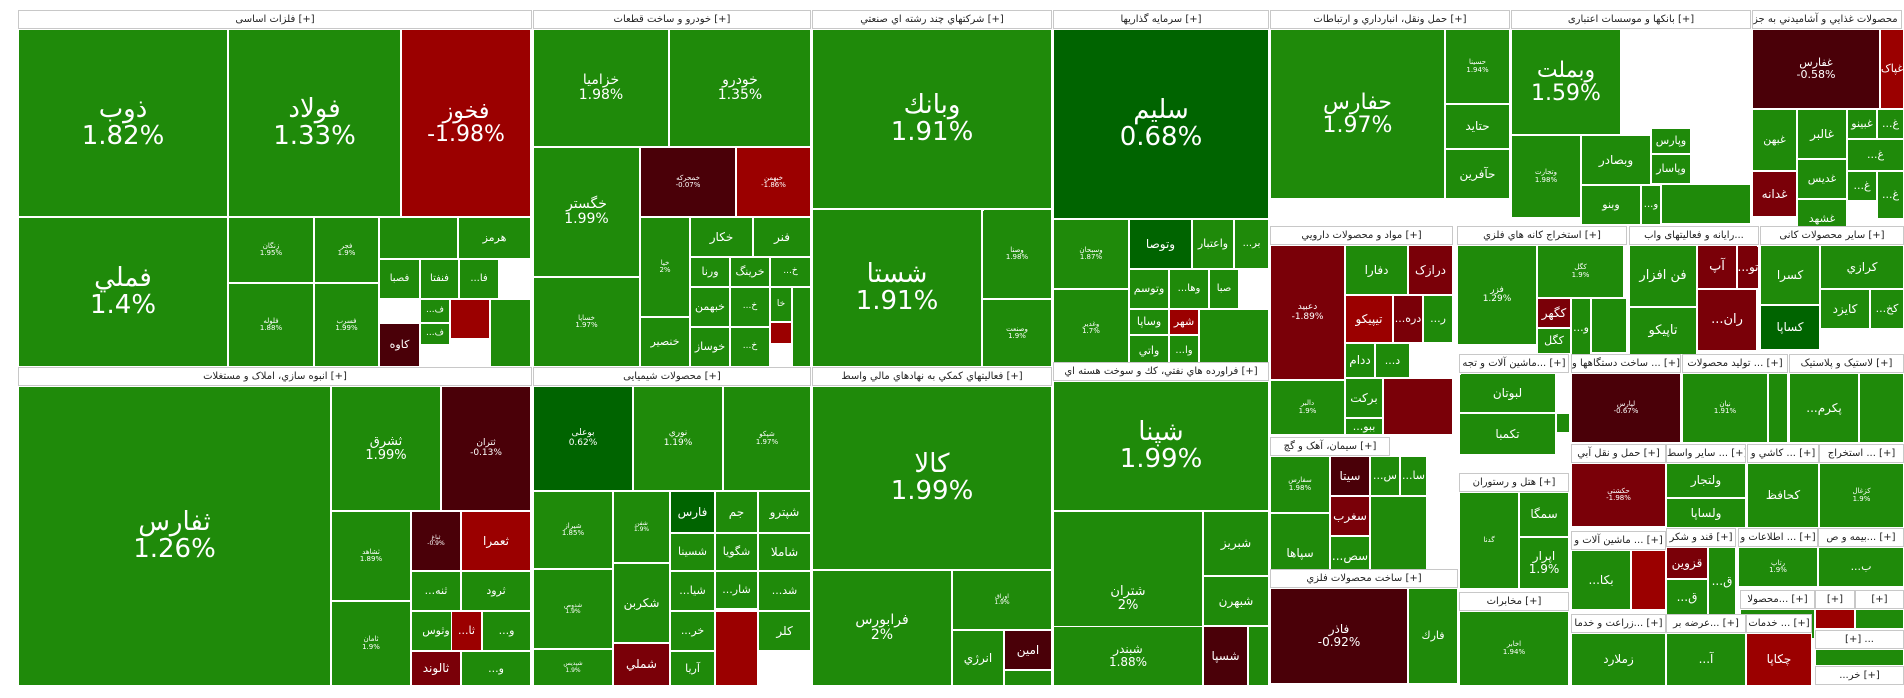  Describe the element at coordinates (1783, 495) in the screenshot. I see `stock-tile: کحافظ` at that location.